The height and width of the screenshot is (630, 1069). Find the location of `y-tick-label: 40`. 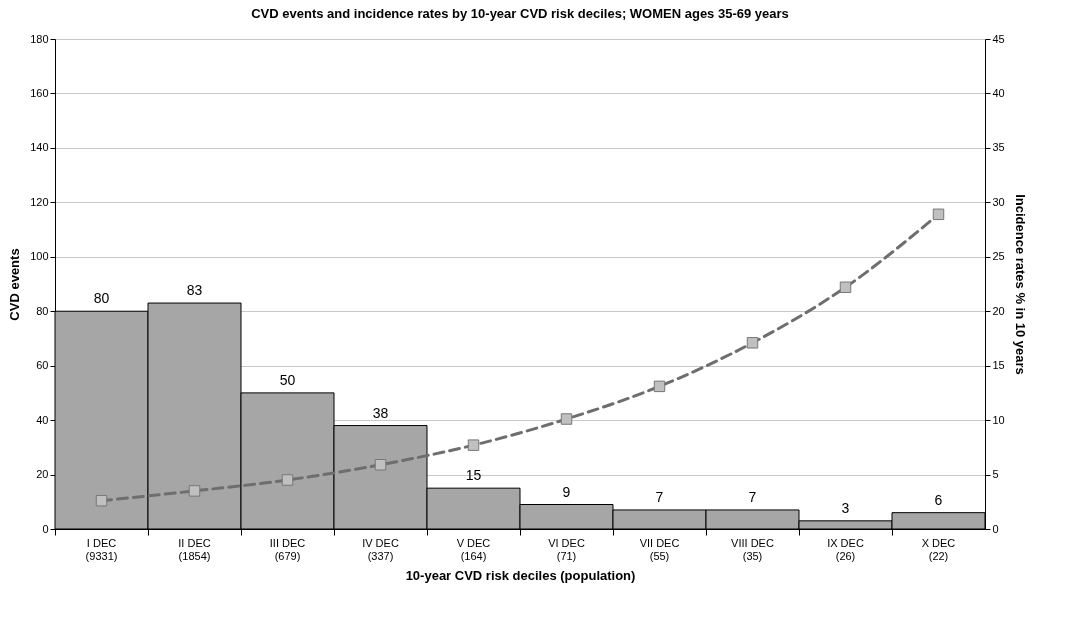

y-tick-label: 40 is located at coordinates (42, 419).